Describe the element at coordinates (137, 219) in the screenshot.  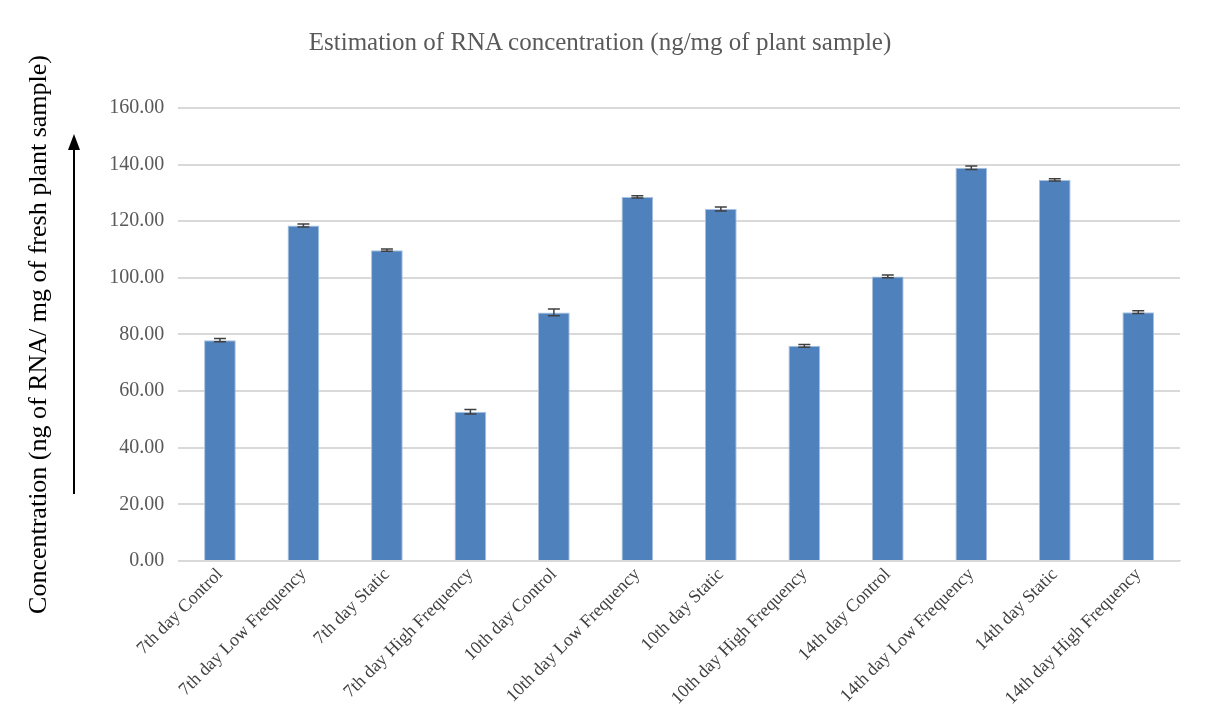
I see `y-tick-label: 120.00` at that location.